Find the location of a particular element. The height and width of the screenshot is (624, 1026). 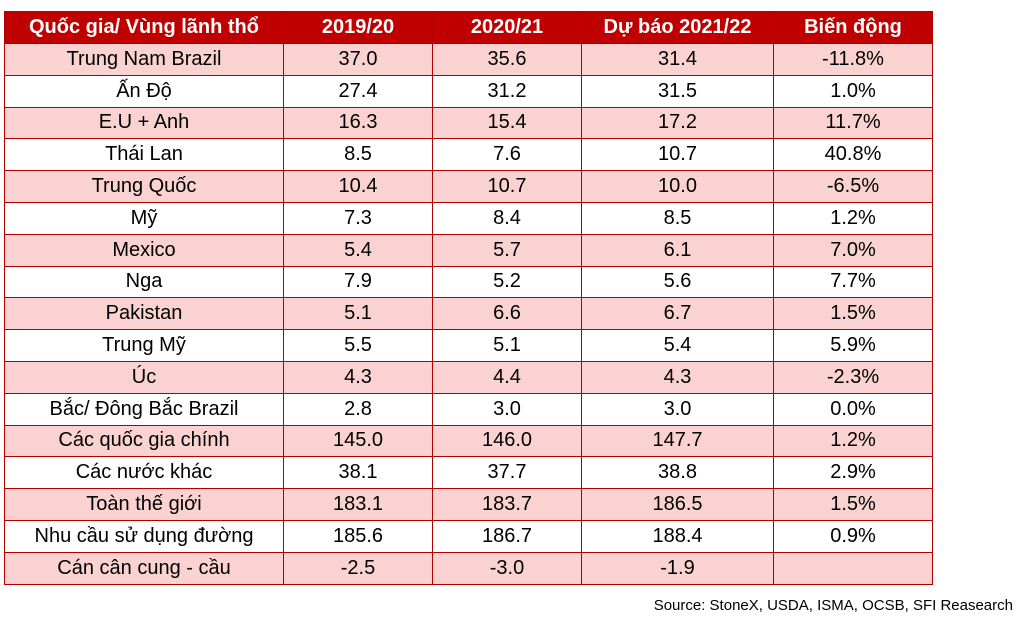

cell-2019-20: 38.1 is located at coordinates (358, 473).